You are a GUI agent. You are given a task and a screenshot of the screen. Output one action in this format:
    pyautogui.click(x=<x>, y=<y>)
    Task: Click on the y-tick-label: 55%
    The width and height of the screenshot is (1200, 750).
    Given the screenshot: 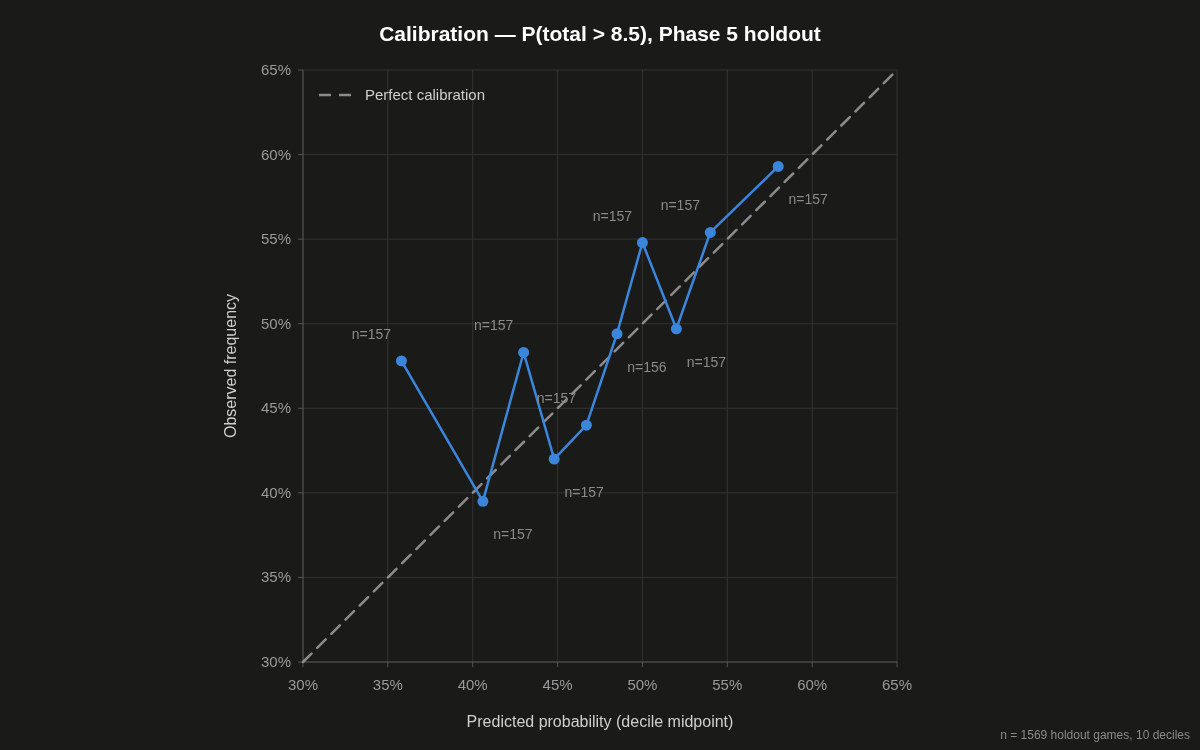 What is the action you would take?
    pyautogui.click(x=275, y=239)
    